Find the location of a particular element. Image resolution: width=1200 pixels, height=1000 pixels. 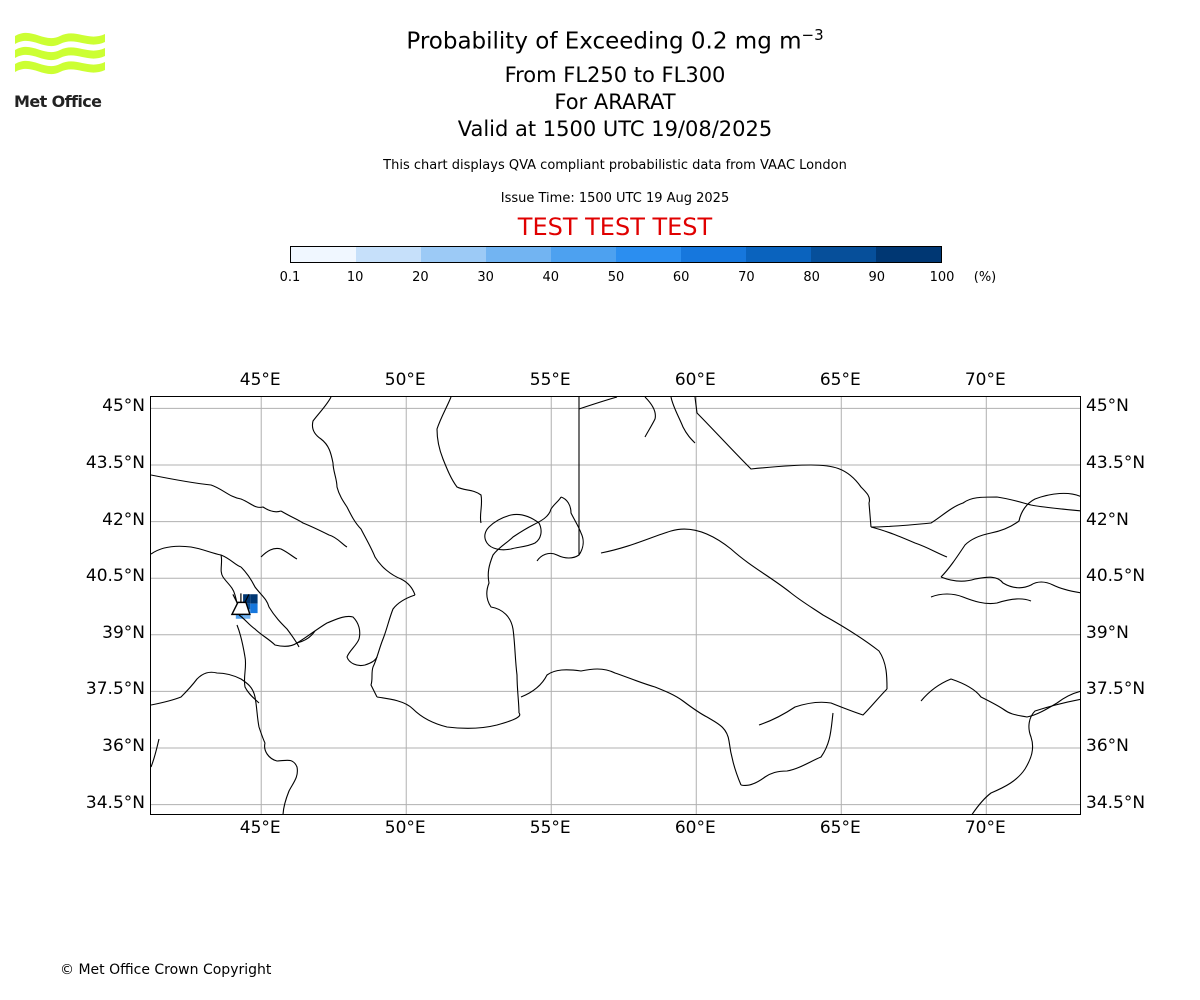

lat-tick-label-right: 36°N is located at coordinates (1107, 746).